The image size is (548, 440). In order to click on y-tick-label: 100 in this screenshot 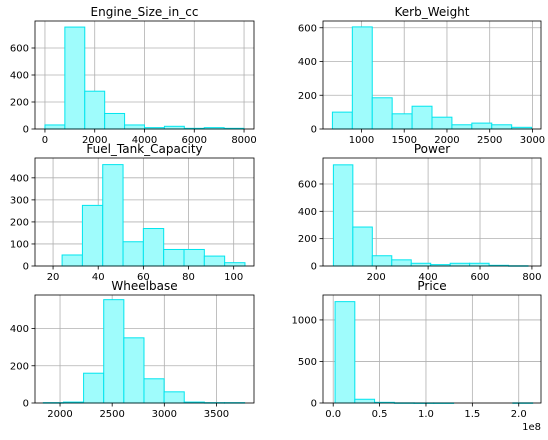, I will do `click(19, 244)`.